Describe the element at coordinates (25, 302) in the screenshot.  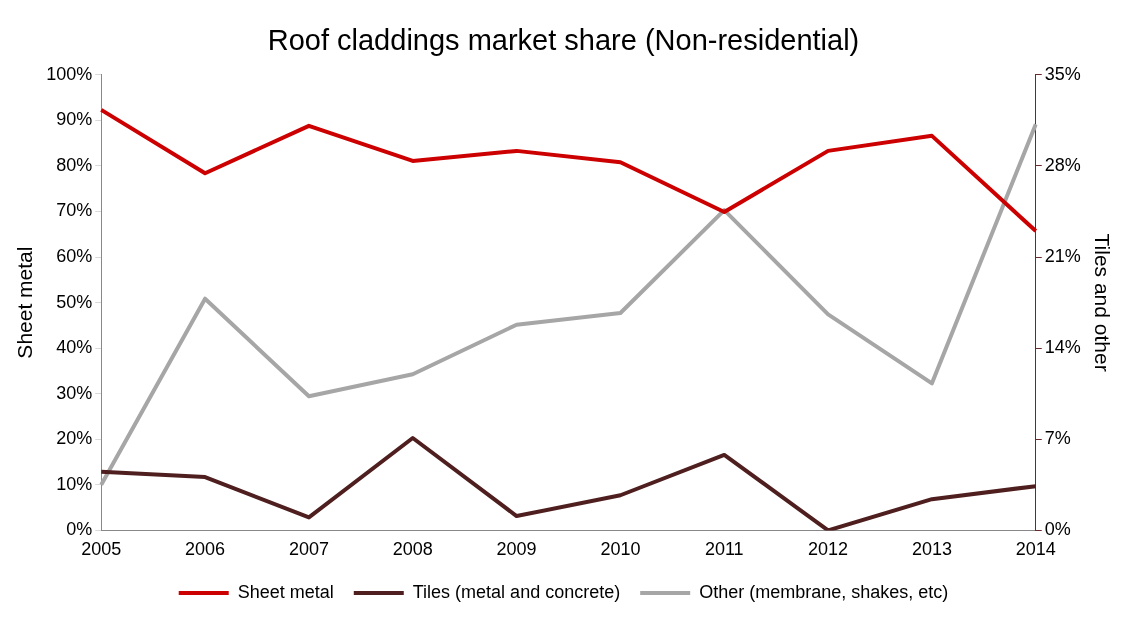
I see `y-axis-title: Sheet metal` at that location.